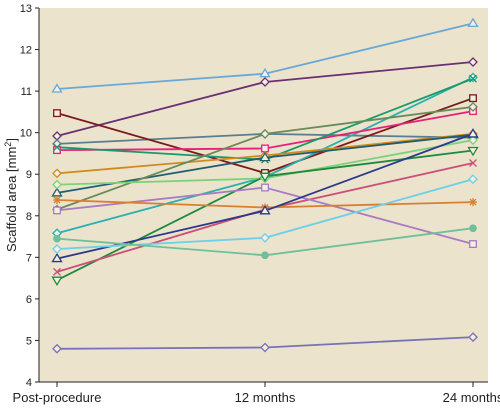 The width and height of the screenshot is (500, 409). Describe the element at coordinates (26, 9) in the screenshot. I see `y-tick-label: 13` at that location.